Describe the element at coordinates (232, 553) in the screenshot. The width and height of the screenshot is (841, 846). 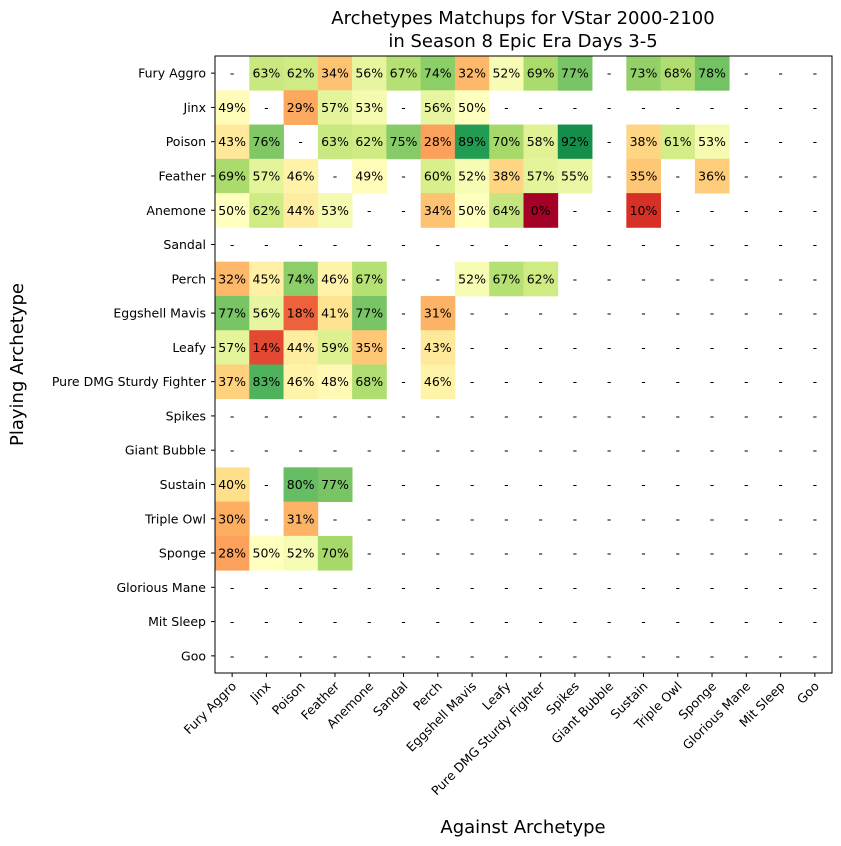
I see `cell-value-label: 28%` at that location.